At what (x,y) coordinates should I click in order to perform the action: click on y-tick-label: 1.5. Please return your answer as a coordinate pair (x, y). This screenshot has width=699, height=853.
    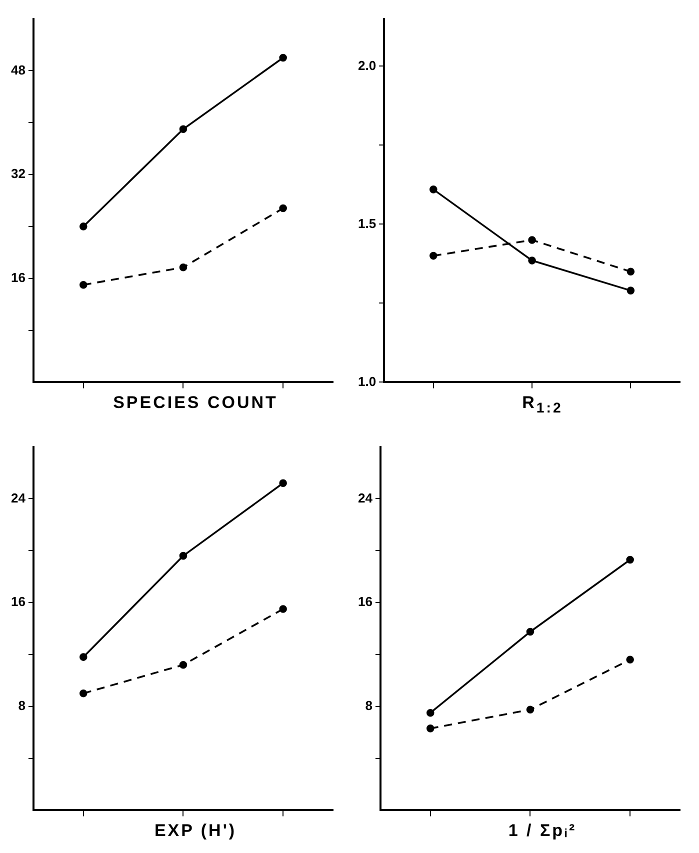
    Looking at the image, I should click on (367, 223).